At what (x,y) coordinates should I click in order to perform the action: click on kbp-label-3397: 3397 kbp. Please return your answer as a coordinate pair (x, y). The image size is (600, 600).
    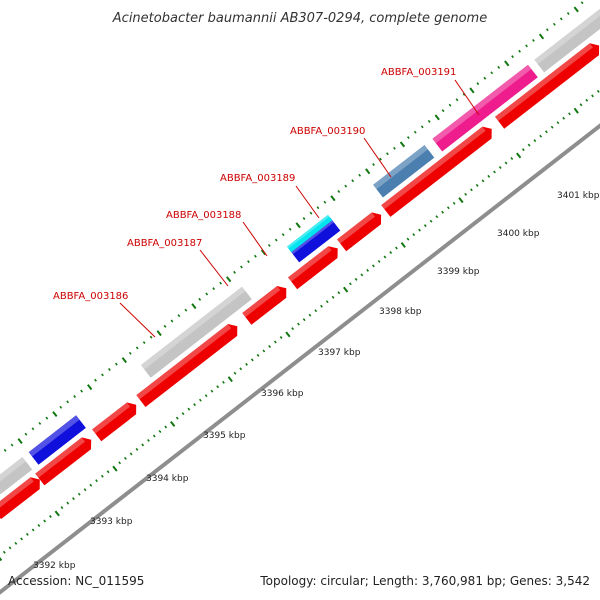
    Looking at the image, I should click on (339, 353).